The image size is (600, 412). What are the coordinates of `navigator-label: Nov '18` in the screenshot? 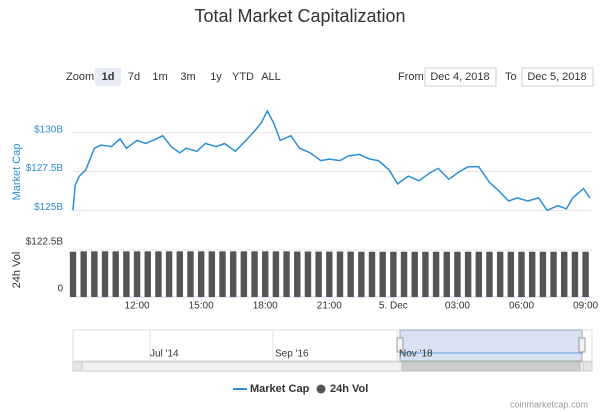 It's located at (416, 354).